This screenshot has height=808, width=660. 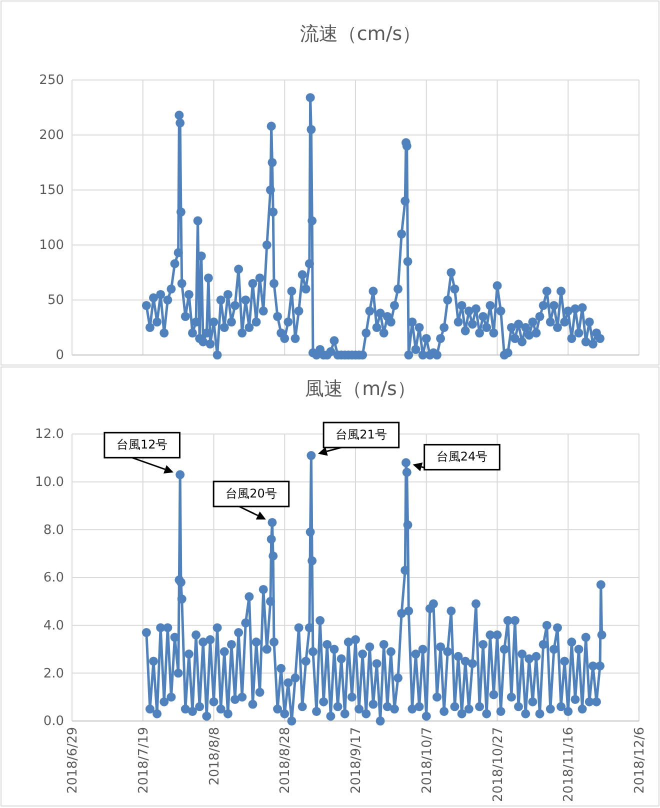 What do you see at coordinates (51, 190) in the screenshot?
I see `y-tick-label: 150` at bounding box center [51, 190].